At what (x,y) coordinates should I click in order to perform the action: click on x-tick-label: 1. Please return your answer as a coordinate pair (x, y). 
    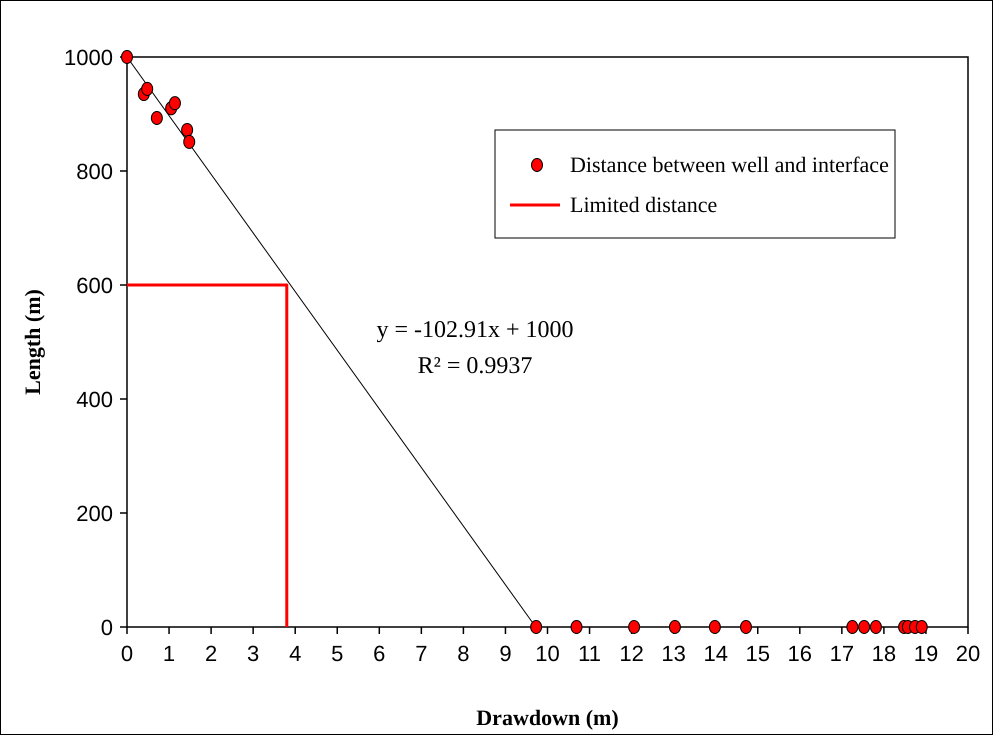
    Looking at the image, I should click on (169, 653).